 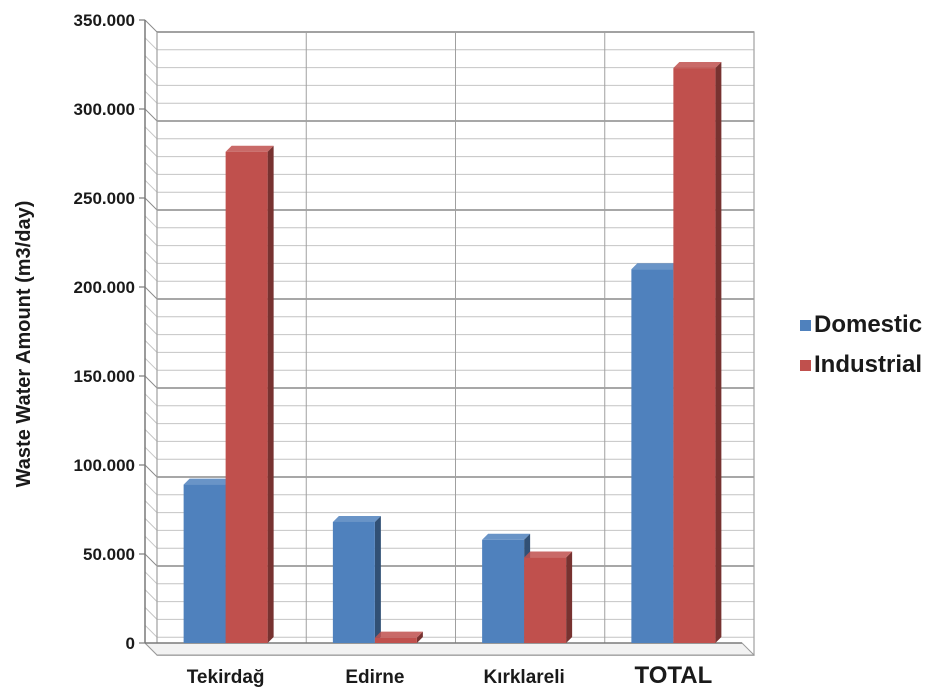 I want to click on chart-floor, so click(x=449, y=649).